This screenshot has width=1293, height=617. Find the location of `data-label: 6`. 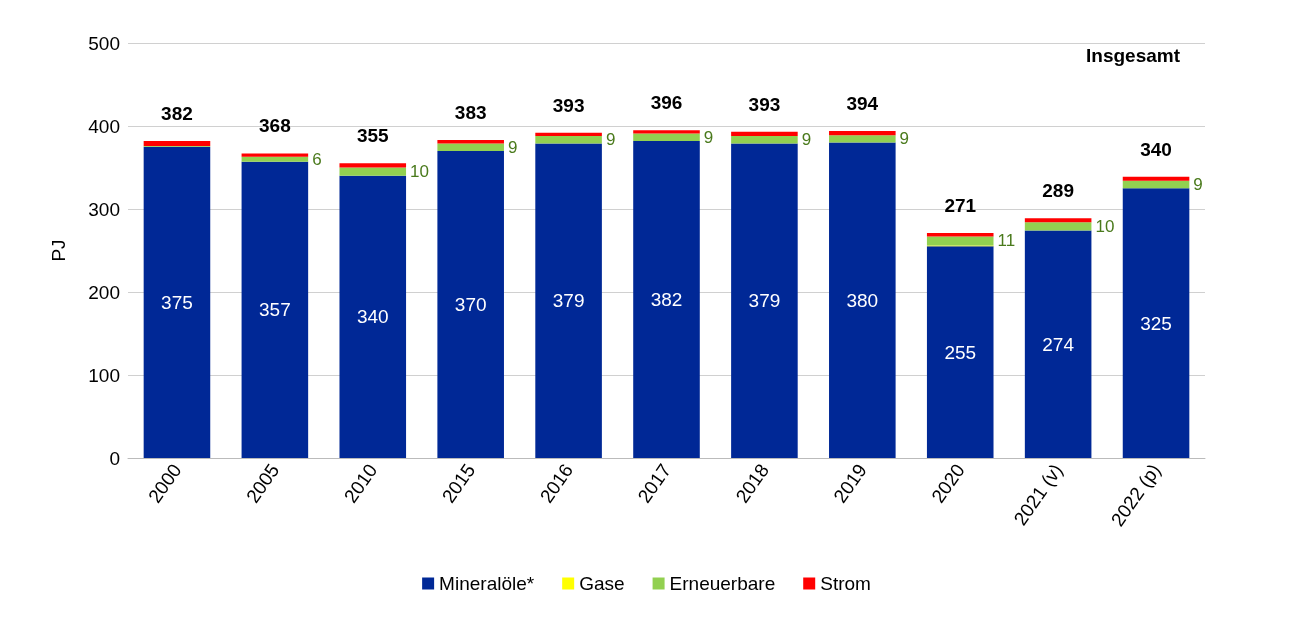

data-label: 6 is located at coordinates (317, 159).